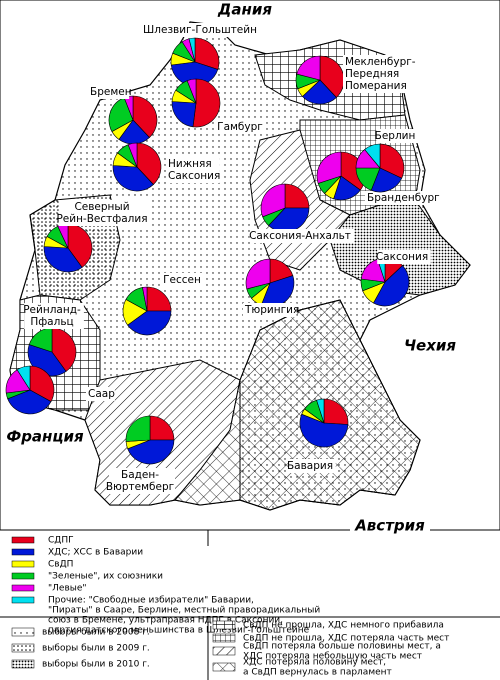  I want to click on state-label: Баден-, so click(140, 475).